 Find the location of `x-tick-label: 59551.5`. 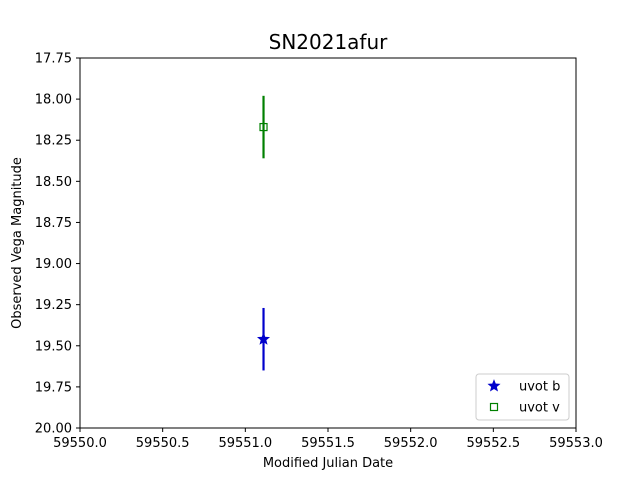

x-tick-label: 59551.5 is located at coordinates (328, 443).